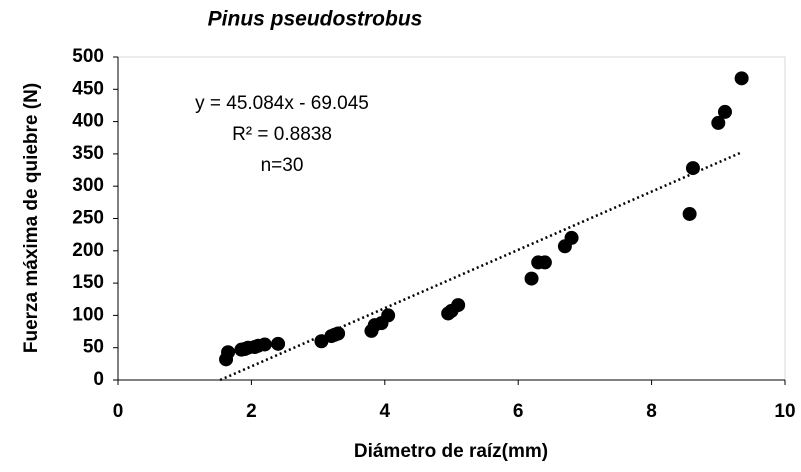  I want to click on y-tick-label: 100, so click(88, 314).